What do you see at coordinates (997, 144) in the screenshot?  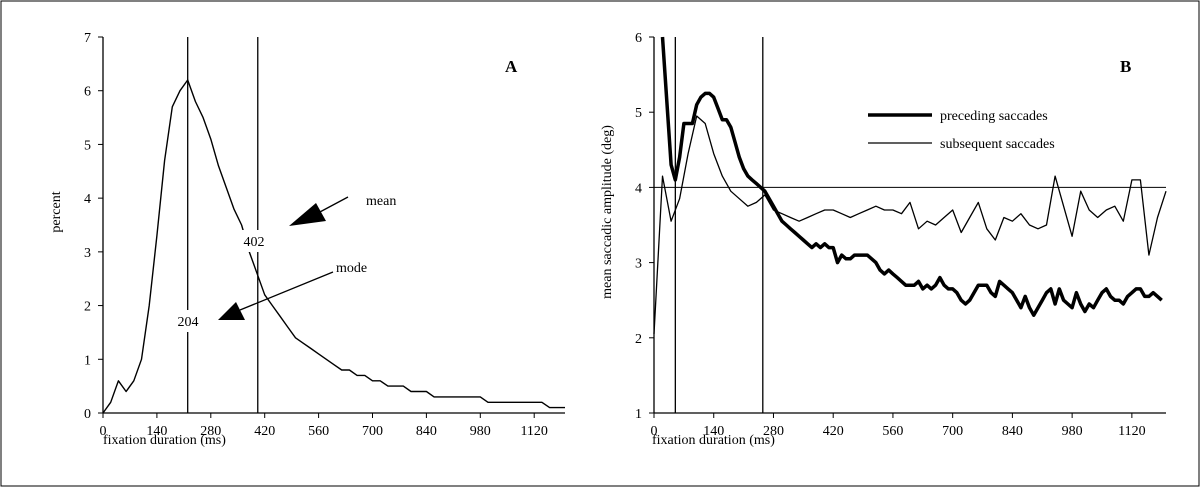 I see `legend-label-subsequent: subsequent saccades` at bounding box center [997, 144].